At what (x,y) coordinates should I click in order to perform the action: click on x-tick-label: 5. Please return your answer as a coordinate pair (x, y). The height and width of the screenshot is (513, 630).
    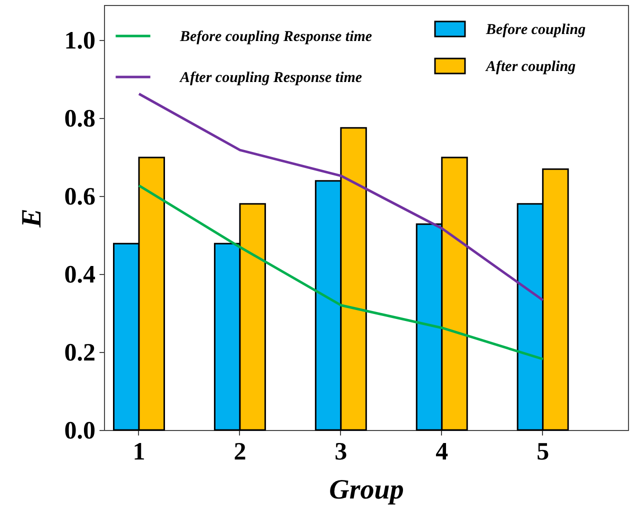
    Looking at the image, I should click on (543, 452).